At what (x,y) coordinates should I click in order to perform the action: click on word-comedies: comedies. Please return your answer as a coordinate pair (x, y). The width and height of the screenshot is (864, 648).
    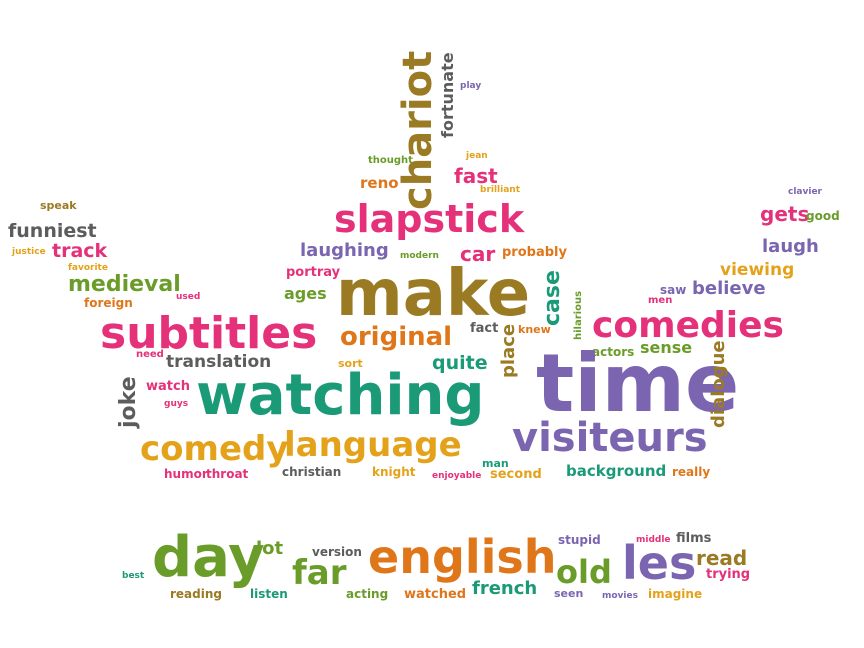
    Looking at the image, I should click on (688, 325).